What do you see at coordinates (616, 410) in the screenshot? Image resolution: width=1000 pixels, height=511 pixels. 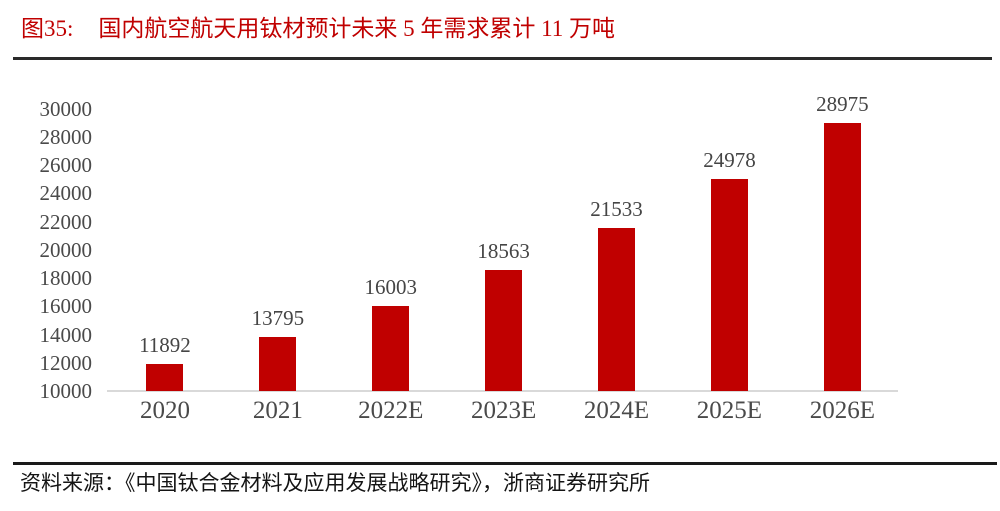 I see `x-axis-category-label: 2024E` at bounding box center [616, 410].